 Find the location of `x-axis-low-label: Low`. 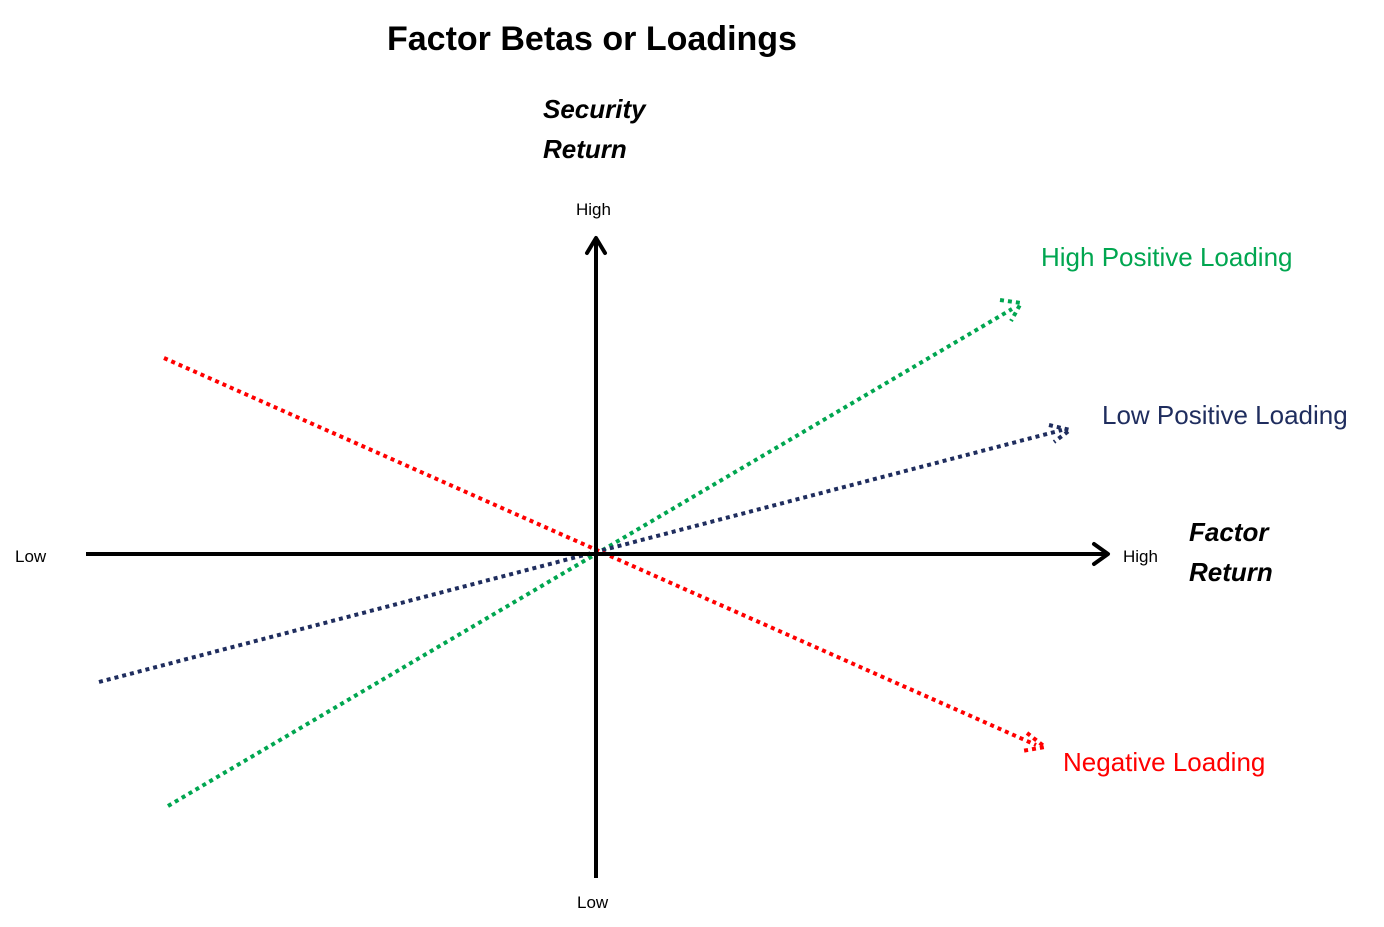

x-axis-low-label: Low is located at coordinates (31, 556).